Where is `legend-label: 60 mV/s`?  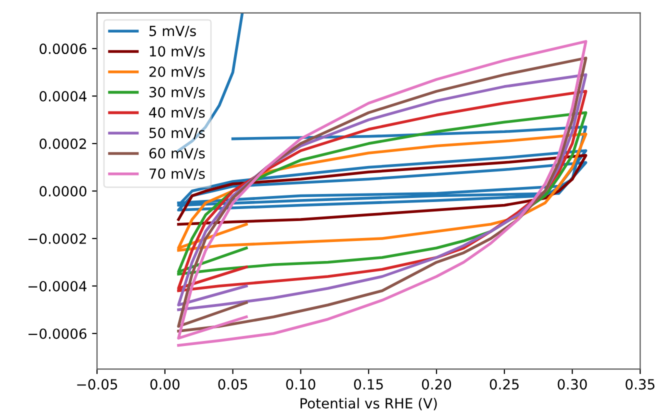
legend-label: 60 mV/s is located at coordinates (177, 154).